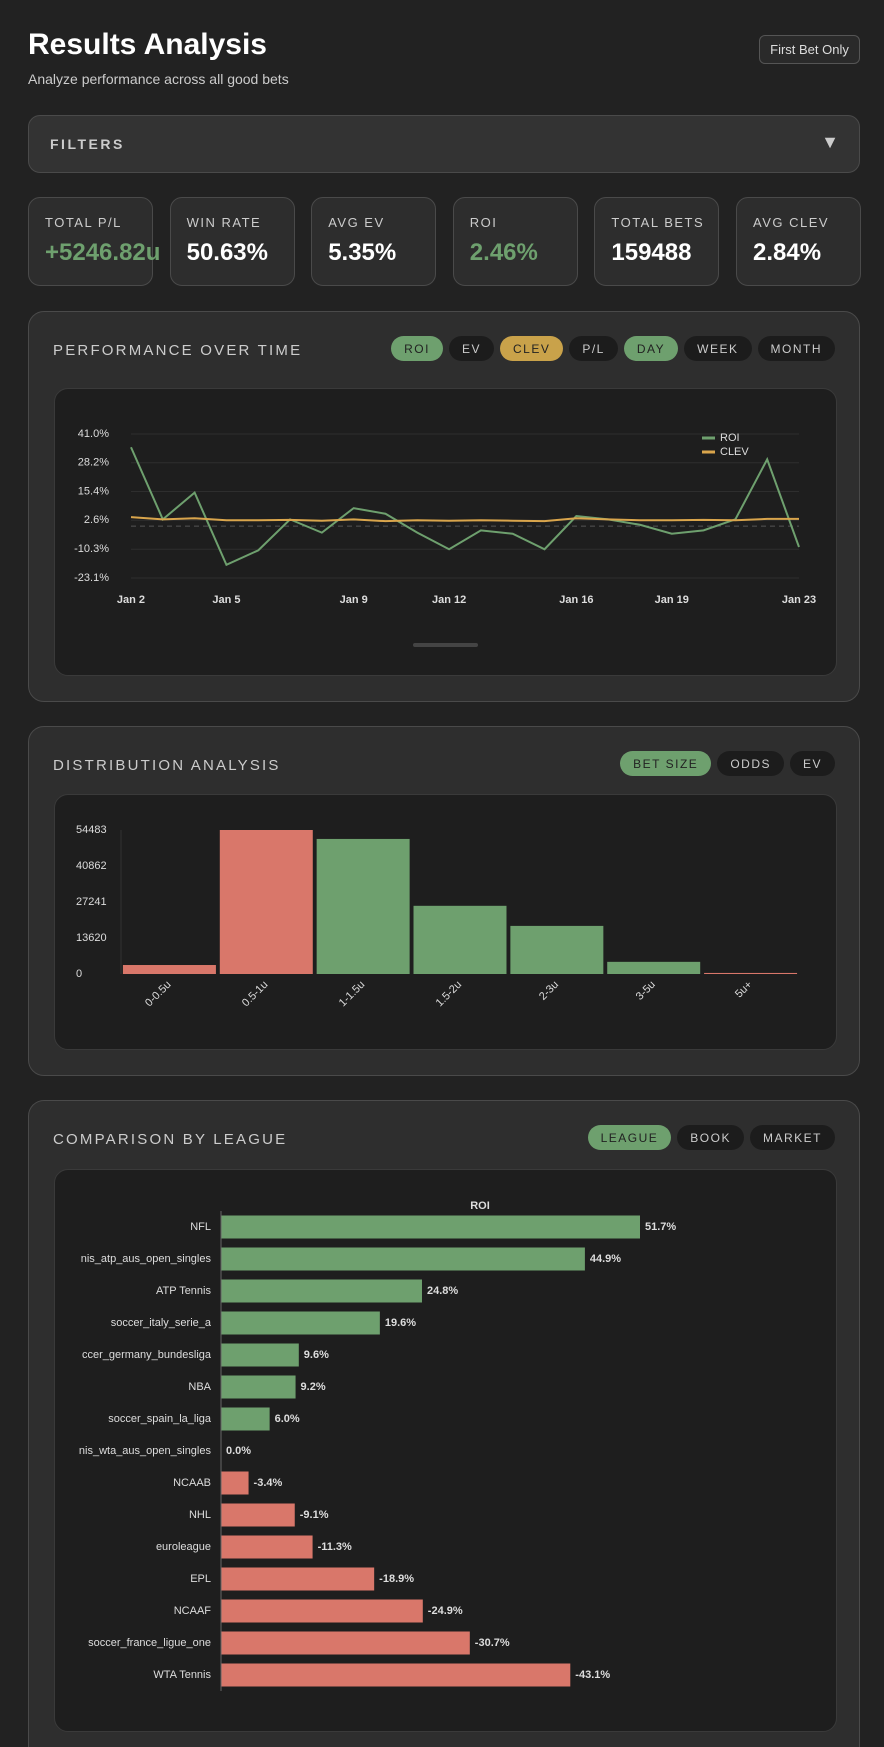 This screenshot has height=1747, width=884. I want to click on toggle-button: MARKET, so click(792, 1137).